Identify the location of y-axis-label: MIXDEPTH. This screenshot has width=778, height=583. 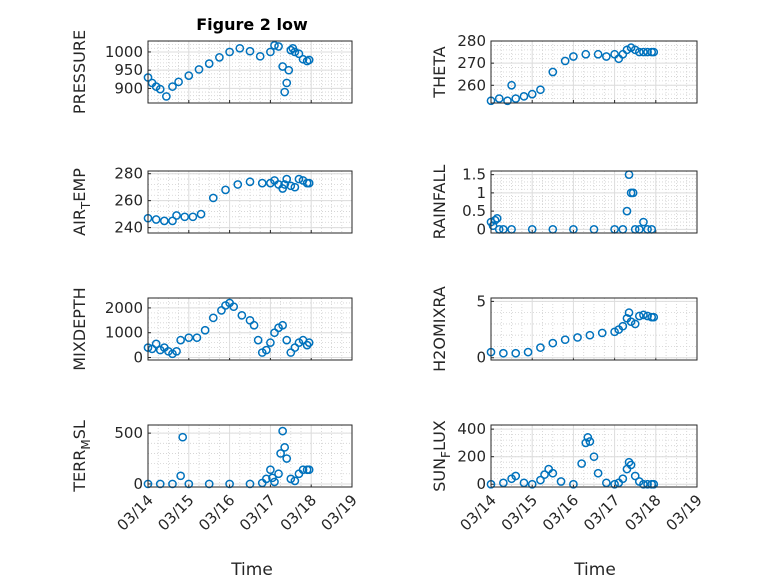
(79, 328).